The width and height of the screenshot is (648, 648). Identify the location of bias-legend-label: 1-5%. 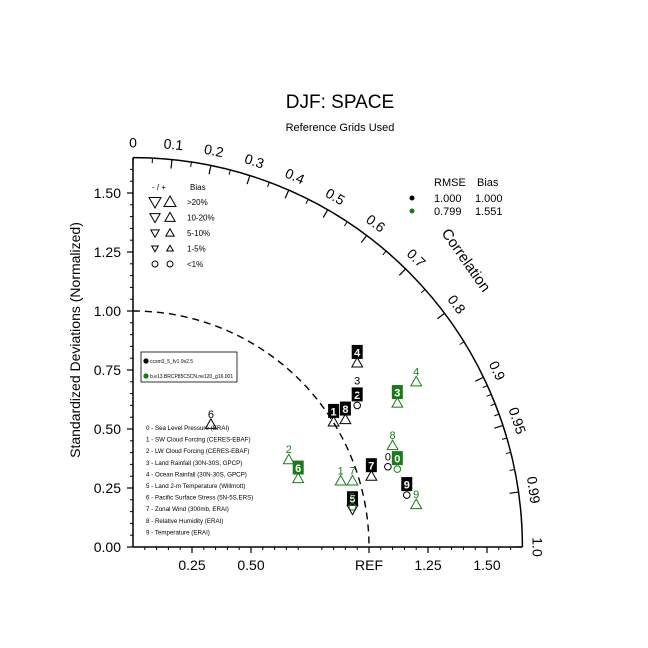
(196, 249).